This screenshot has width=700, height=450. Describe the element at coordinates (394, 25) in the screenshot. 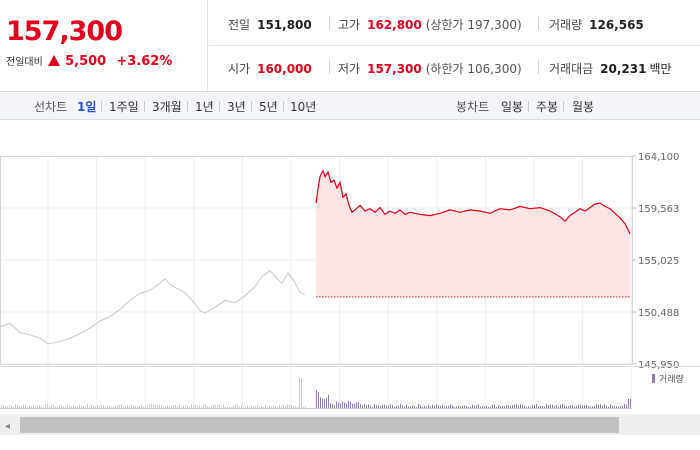

I see `stat-value: 162,800` at that location.